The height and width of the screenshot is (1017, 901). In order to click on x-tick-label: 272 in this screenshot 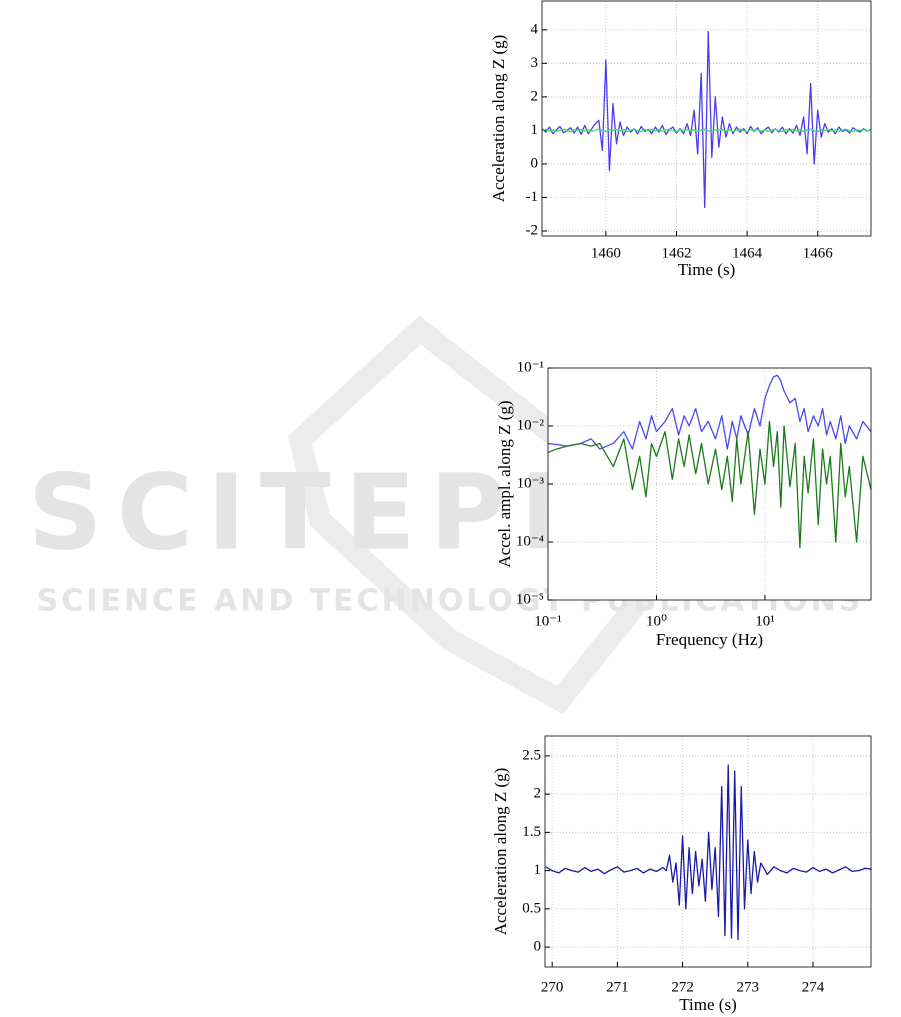, I will do `click(682, 987)`.